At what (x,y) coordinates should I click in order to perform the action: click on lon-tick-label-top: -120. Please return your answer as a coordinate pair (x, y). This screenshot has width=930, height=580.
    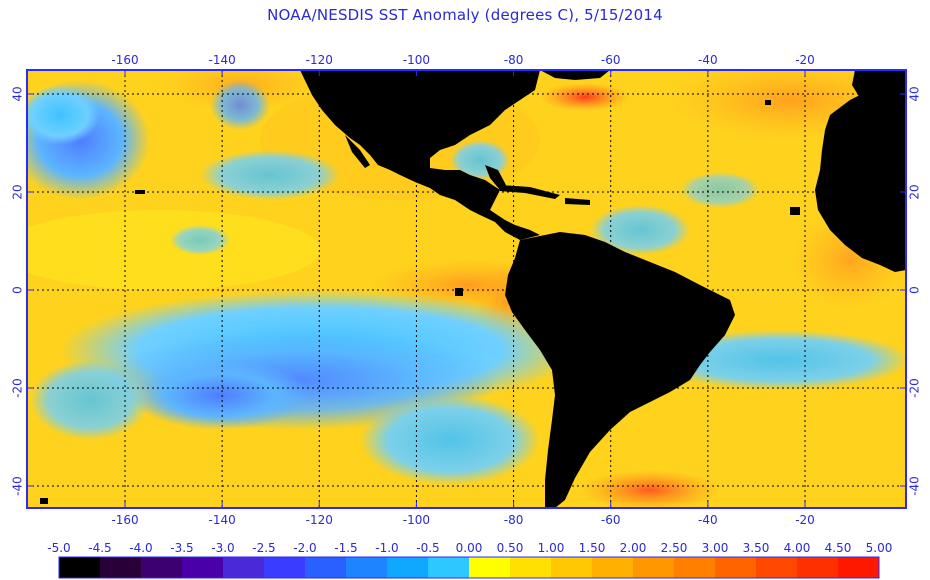
    Looking at the image, I should click on (319, 60).